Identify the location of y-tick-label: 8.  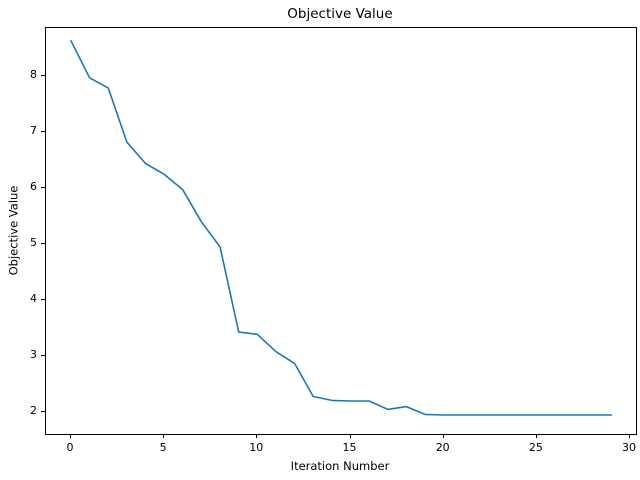
(33, 75).